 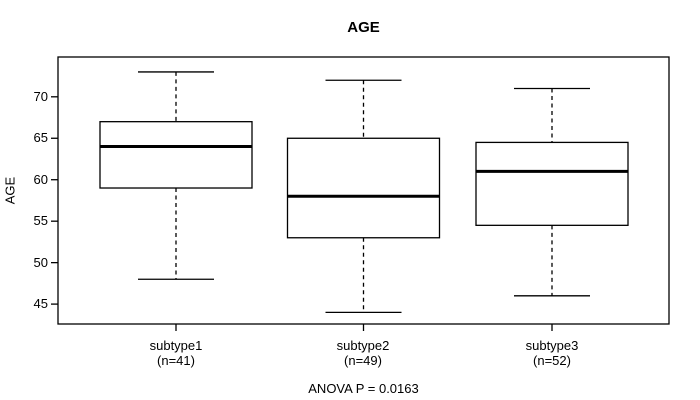 What do you see at coordinates (552, 183) in the screenshot?
I see `iqr-box-subtype3` at bounding box center [552, 183].